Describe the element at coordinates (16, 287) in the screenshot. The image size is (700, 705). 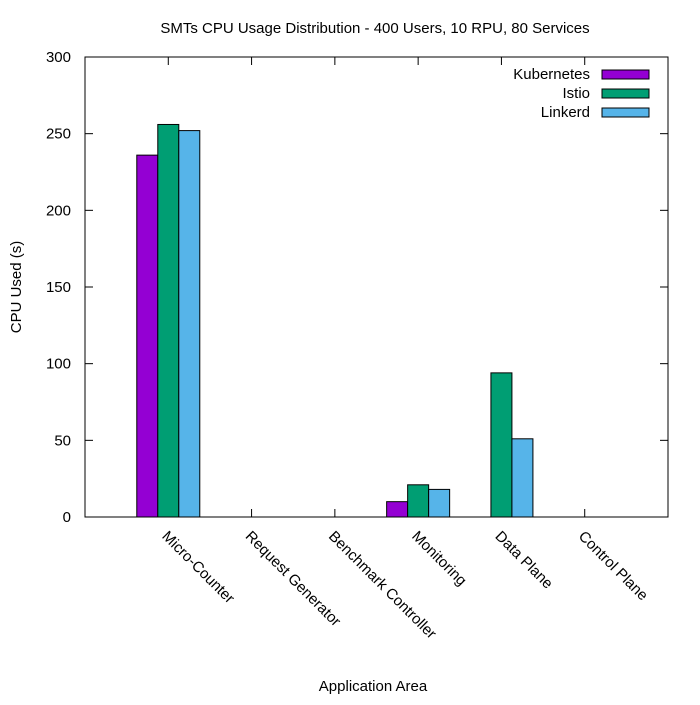
I see `y-axis-label: CPU Used (s)` at that location.